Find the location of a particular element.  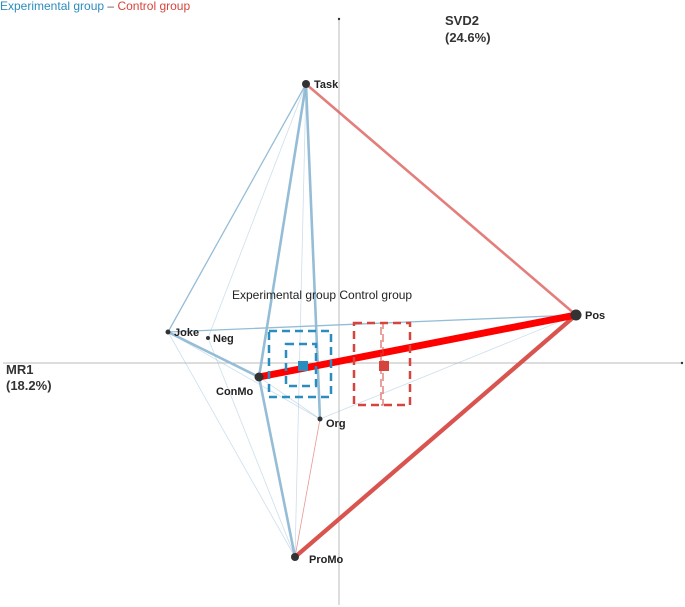

edge-pos-org is located at coordinates (448, 367).